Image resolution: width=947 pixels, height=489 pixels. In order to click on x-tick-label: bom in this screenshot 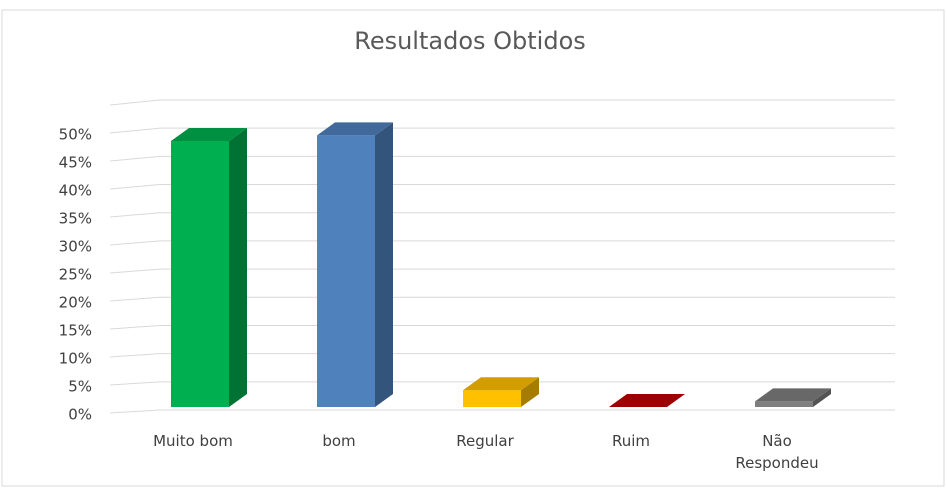, I will do `click(339, 441)`.